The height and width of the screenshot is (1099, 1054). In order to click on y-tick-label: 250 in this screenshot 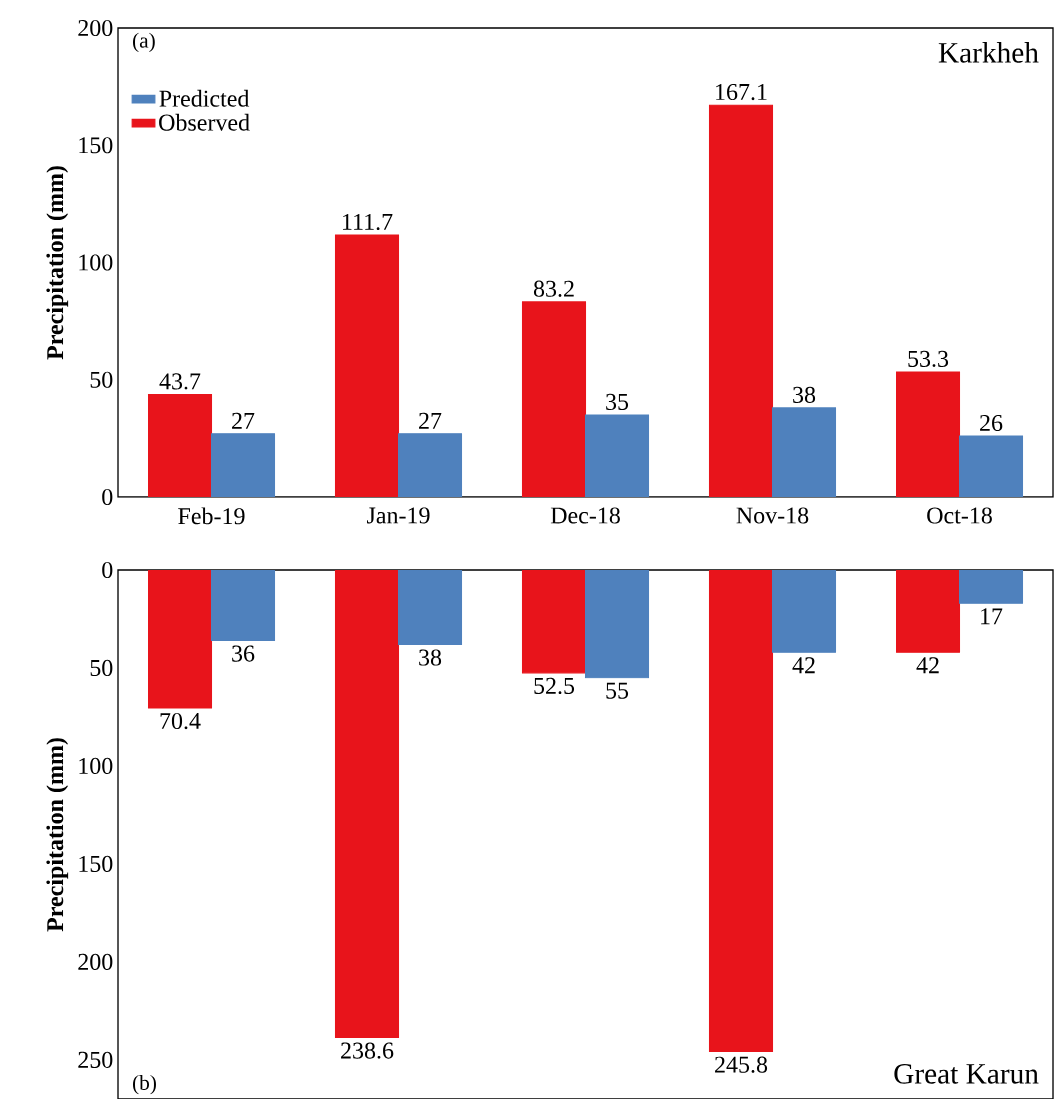, I will do `click(95, 1059)`.